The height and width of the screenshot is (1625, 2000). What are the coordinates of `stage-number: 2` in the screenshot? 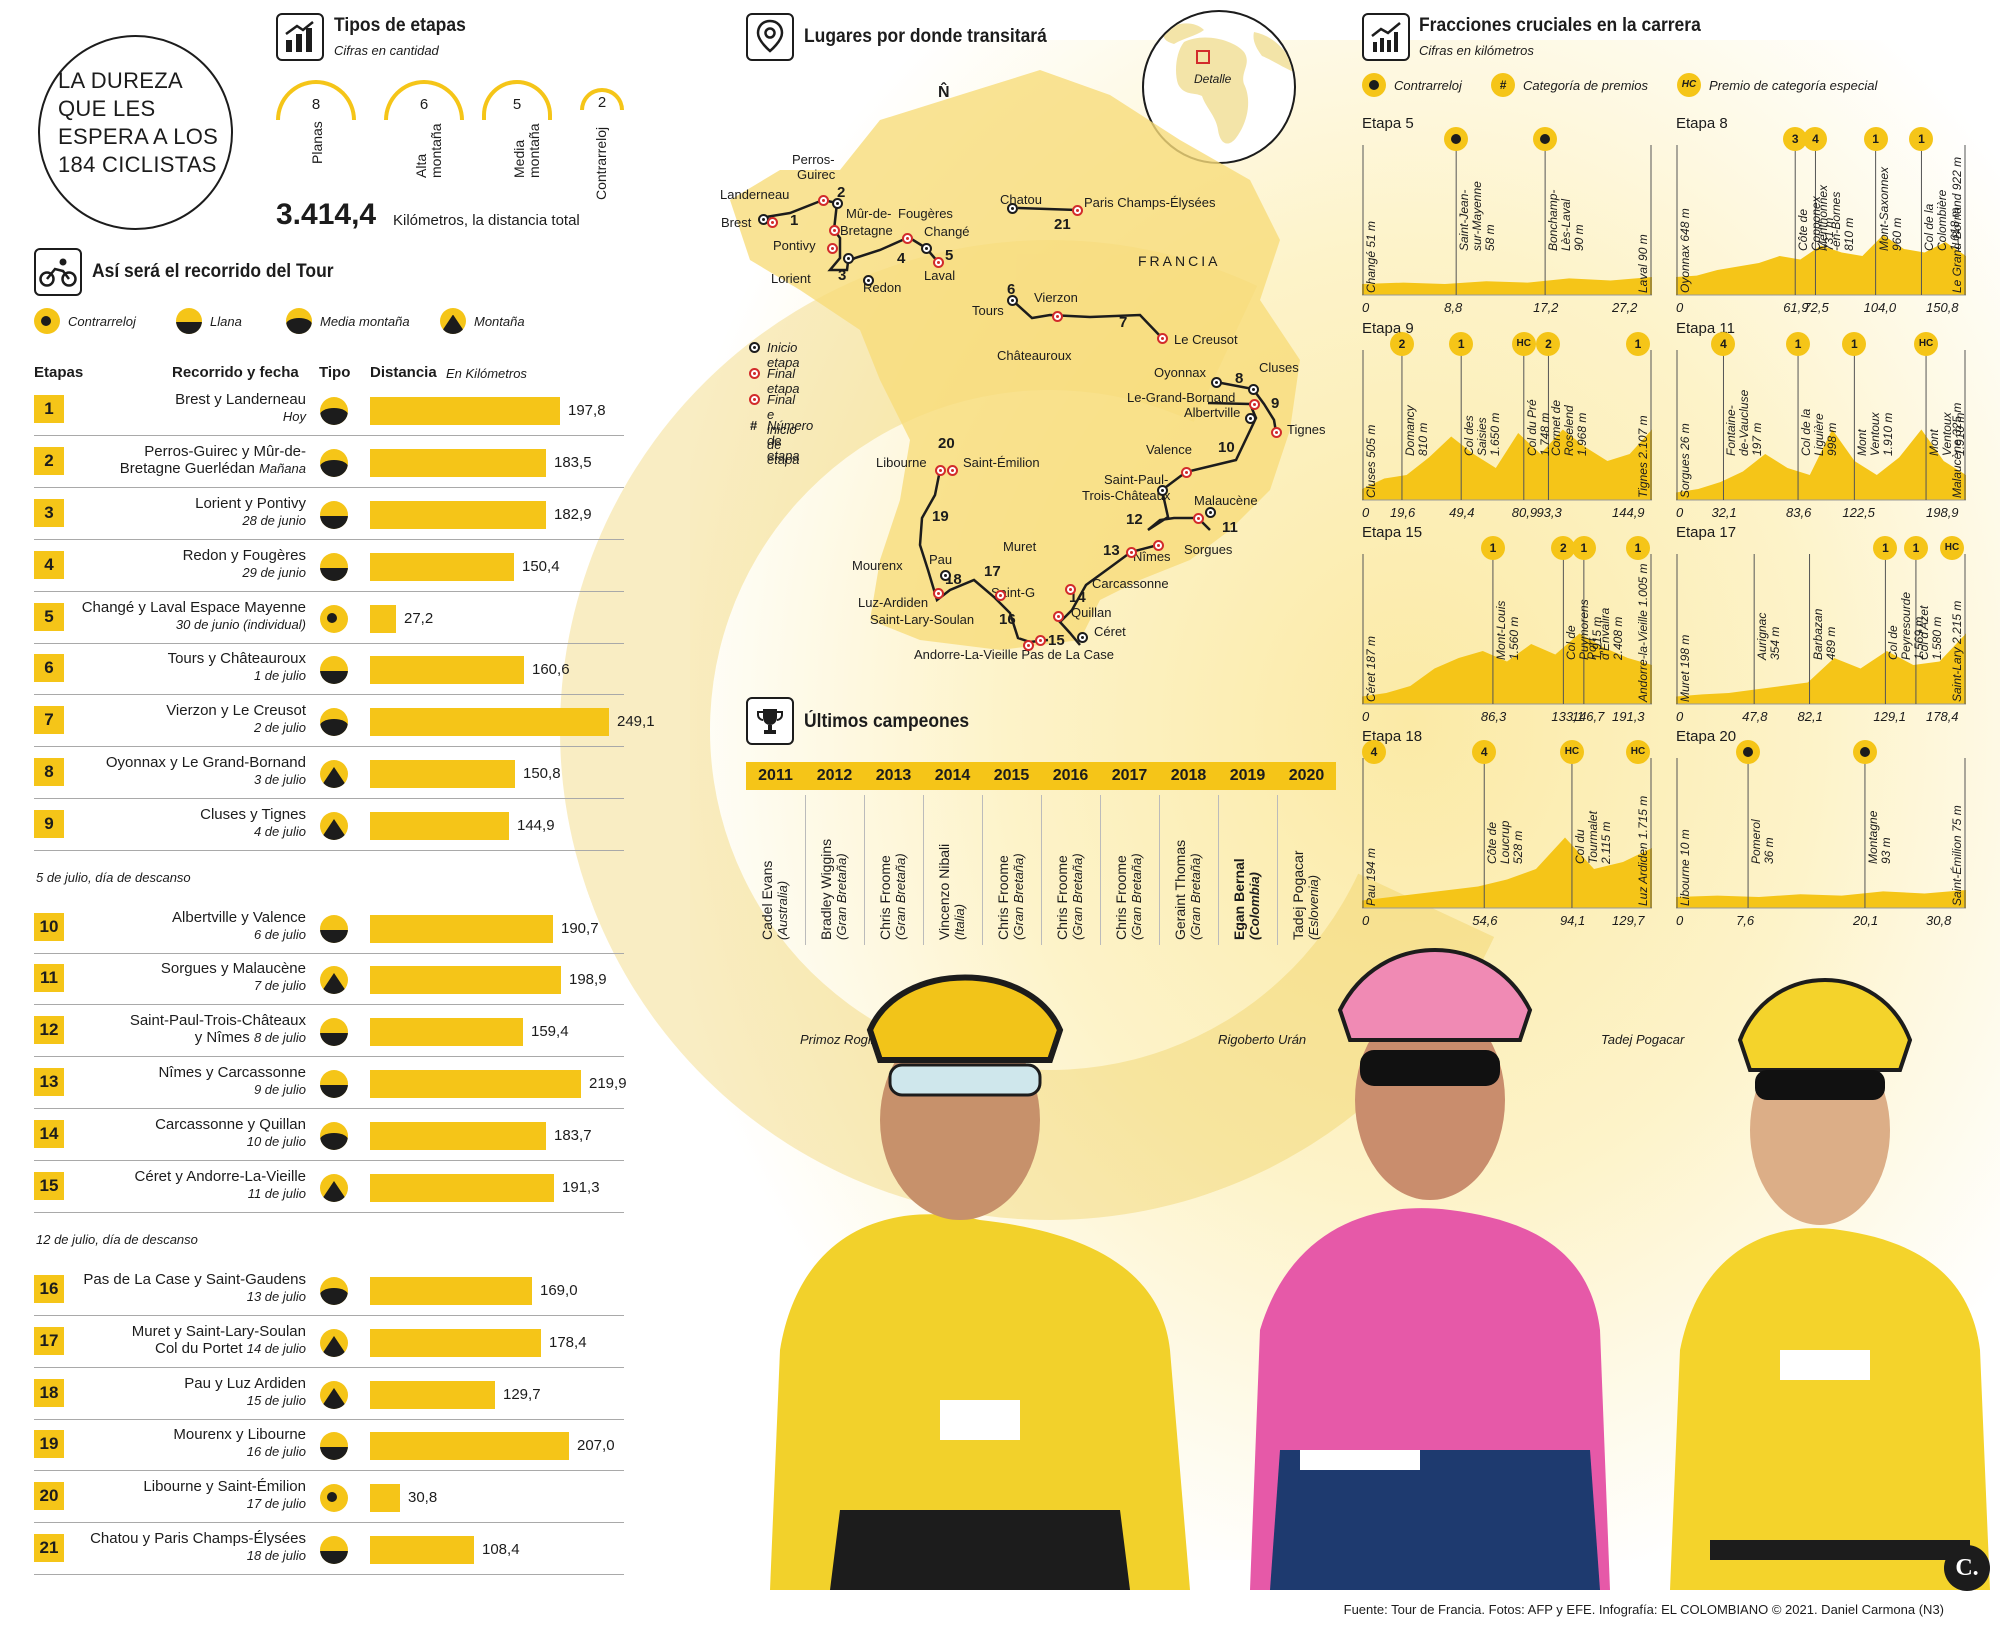 It's located at (49, 461).